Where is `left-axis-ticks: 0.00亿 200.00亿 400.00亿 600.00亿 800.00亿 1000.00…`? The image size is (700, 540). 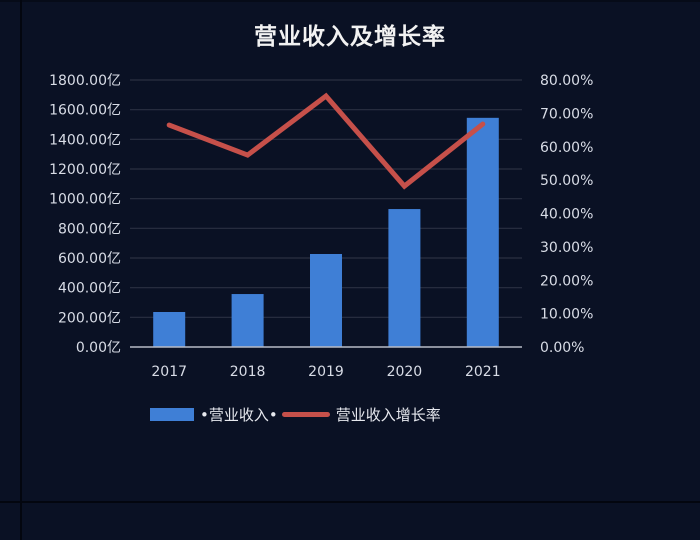 left-axis-ticks: 0.00亿 200.00亿 400.00亿 600.00亿 800.00亿 1000.00… is located at coordinates (85, 214).